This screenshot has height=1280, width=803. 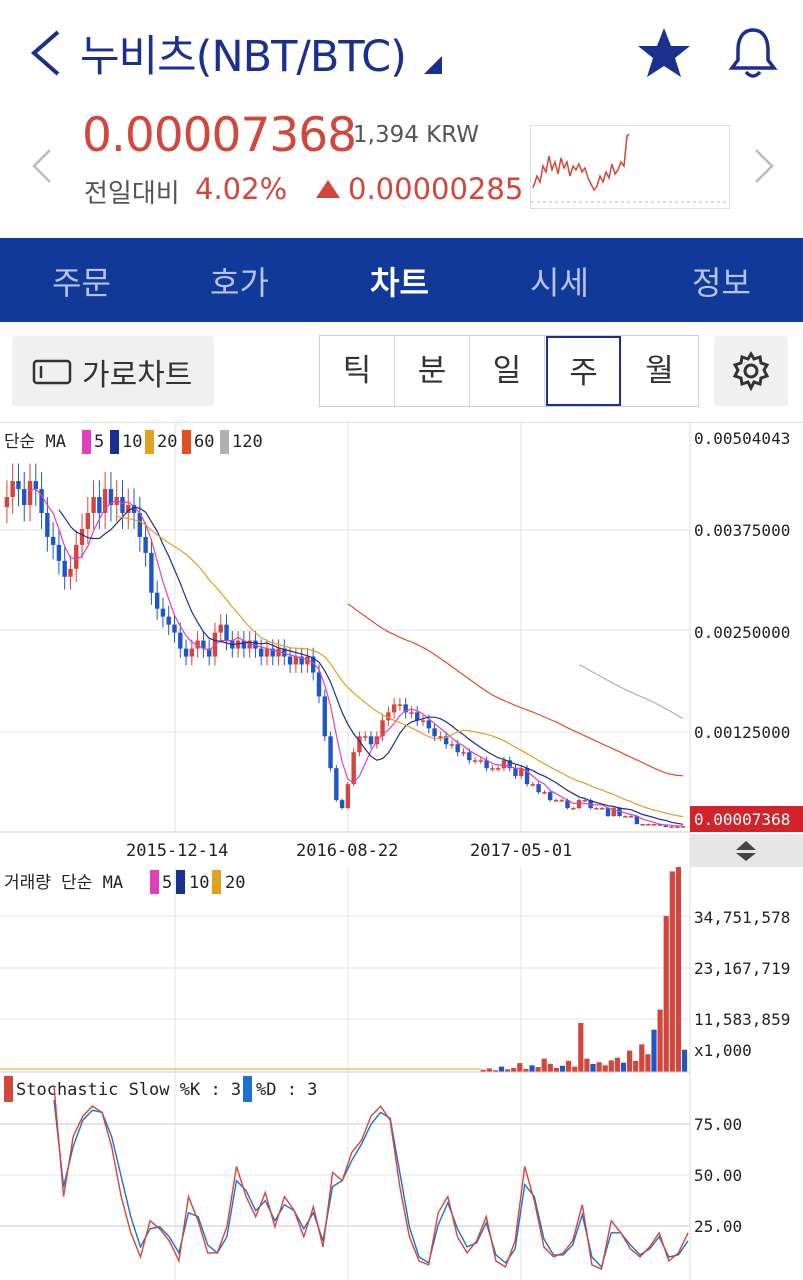 What do you see at coordinates (718, 1124) in the screenshot?
I see `stoch-y-tick: 75.00` at bounding box center [718, 1124].